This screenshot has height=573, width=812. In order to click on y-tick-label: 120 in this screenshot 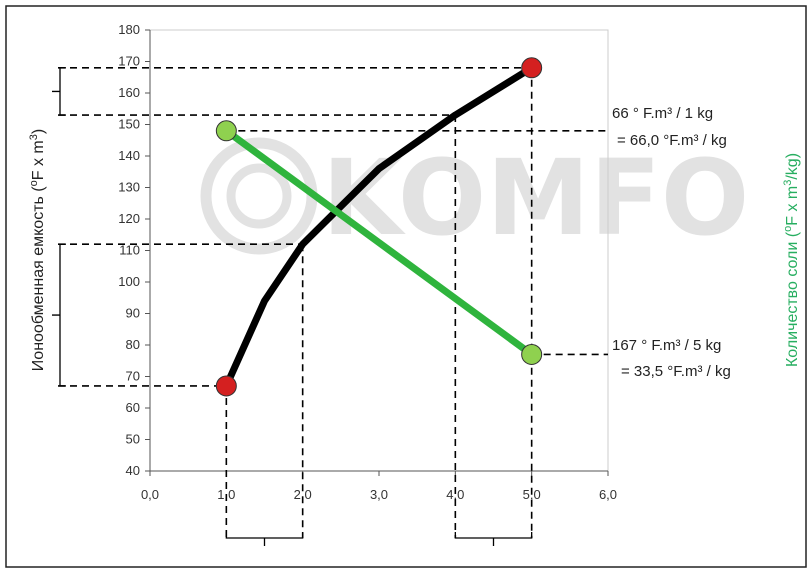, I will do `click(129, 218)`.